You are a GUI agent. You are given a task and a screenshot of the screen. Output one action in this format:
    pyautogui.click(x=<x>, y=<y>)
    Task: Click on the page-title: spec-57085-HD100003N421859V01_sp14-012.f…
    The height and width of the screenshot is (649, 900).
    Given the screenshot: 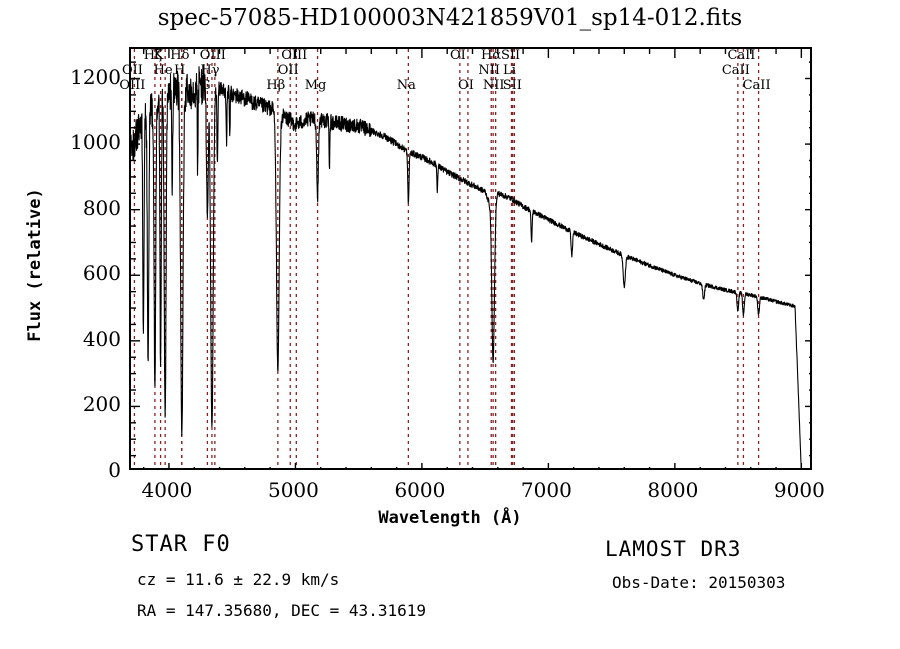 What is the action you would take?
    pyautogui.click(x=450, y=18)
    